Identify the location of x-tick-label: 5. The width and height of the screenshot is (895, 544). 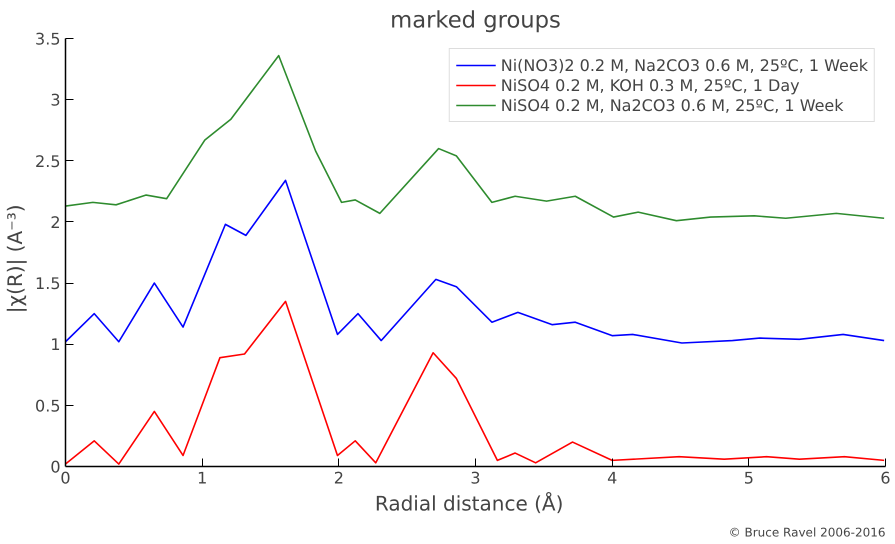
(749, 478).